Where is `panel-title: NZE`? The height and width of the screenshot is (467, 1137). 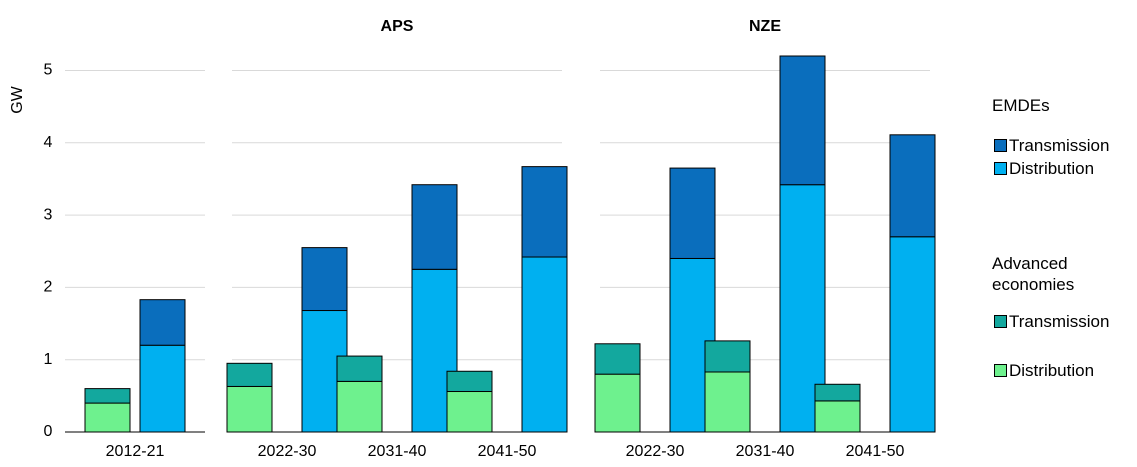 panel-title: NZE is located at coordinates (765, 26).